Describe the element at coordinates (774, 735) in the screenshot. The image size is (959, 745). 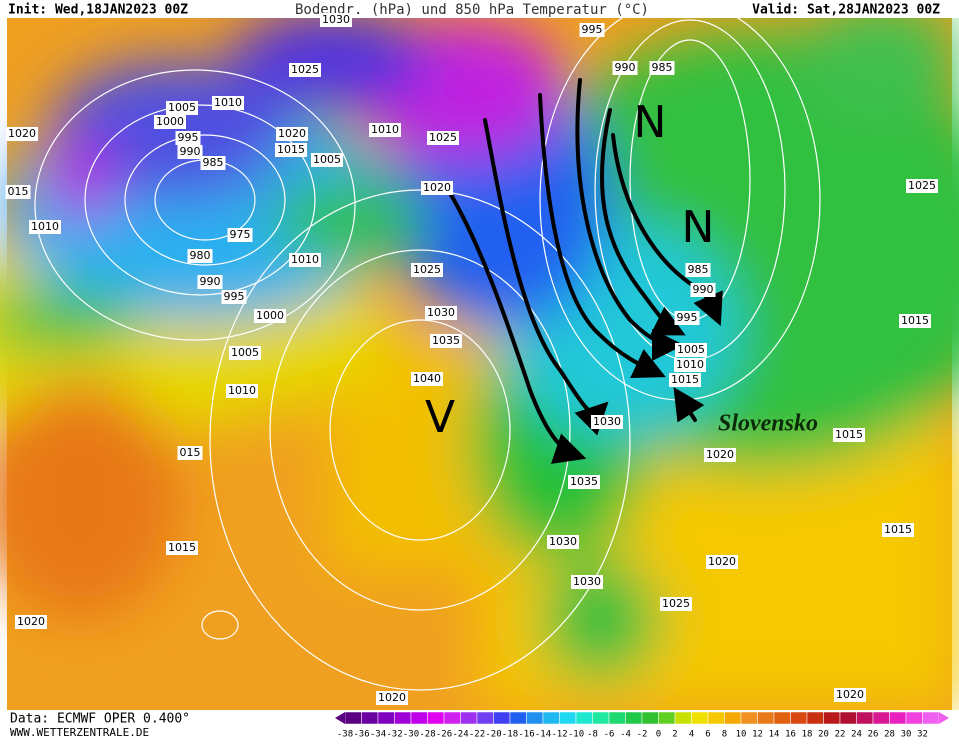
I see `colorbar-label: 14` at that location.